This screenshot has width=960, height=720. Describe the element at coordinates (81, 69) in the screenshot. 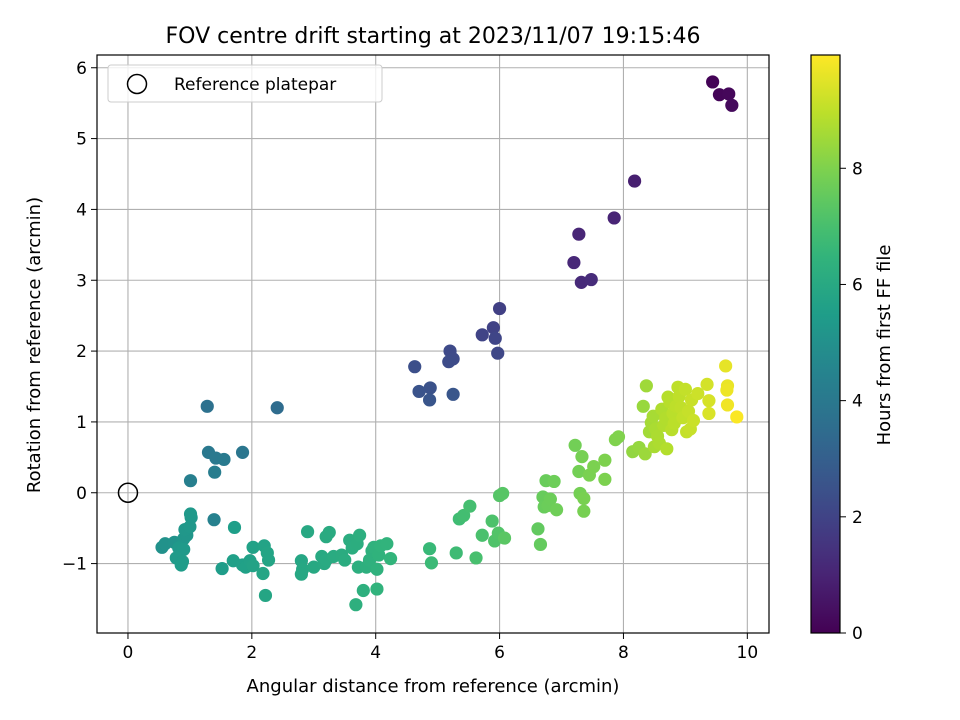

I see `y-tick-label: 6` at that location.